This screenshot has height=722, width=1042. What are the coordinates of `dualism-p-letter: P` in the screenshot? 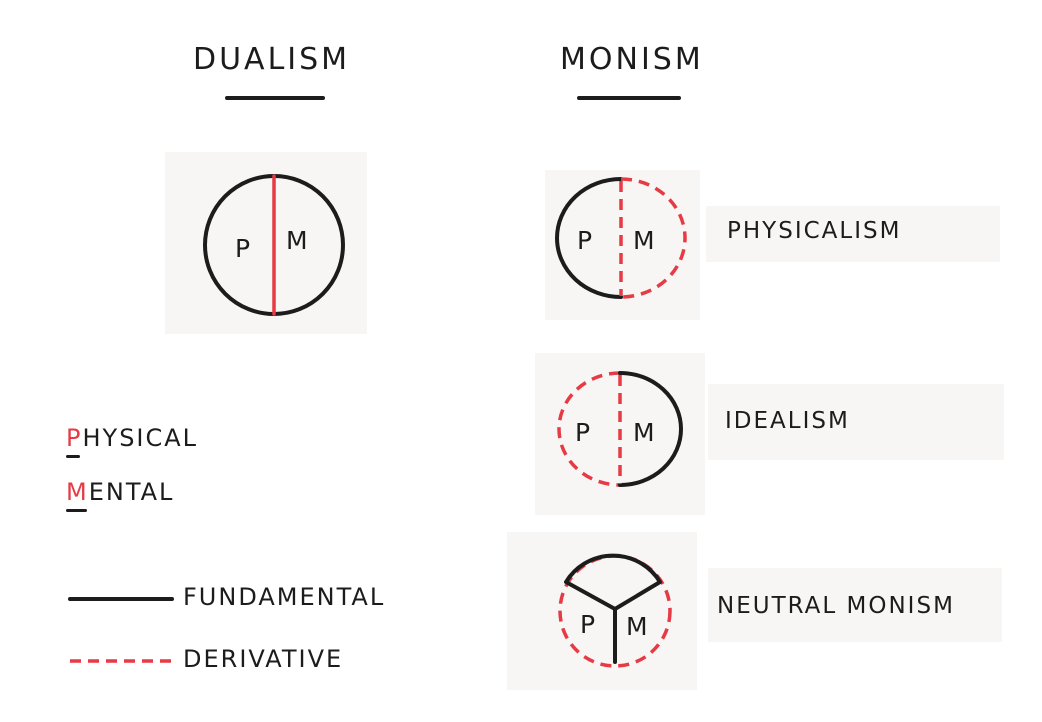 It's located at (242, 248).